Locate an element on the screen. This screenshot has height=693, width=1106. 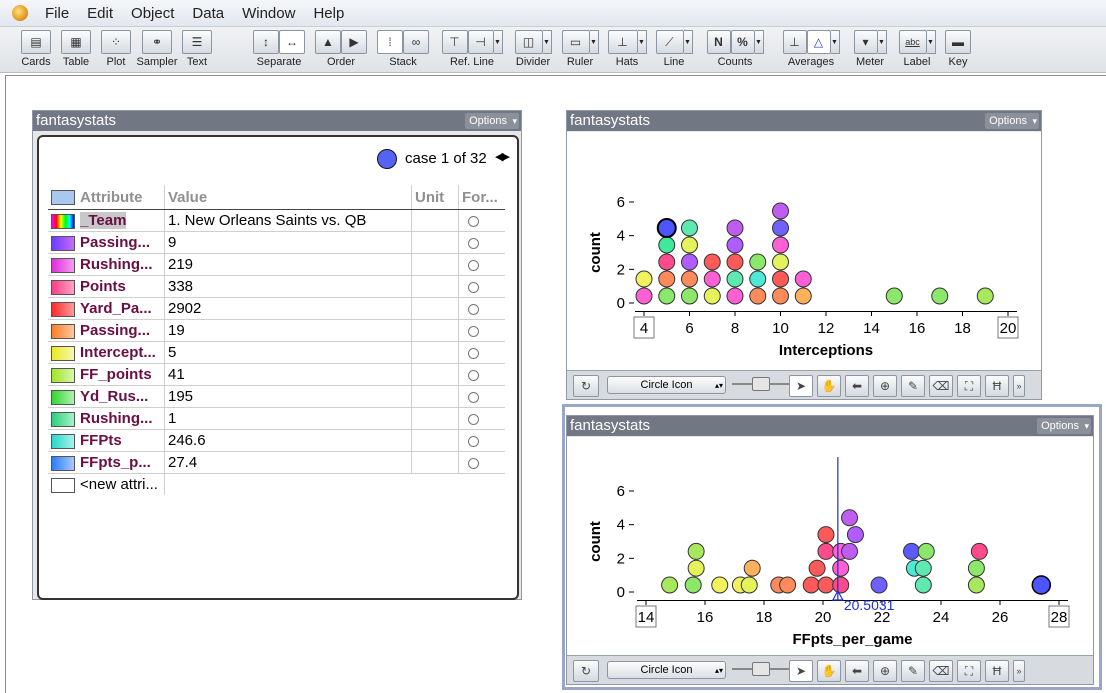
attribute-row: Points 338 is located at coordinates (276, 286).